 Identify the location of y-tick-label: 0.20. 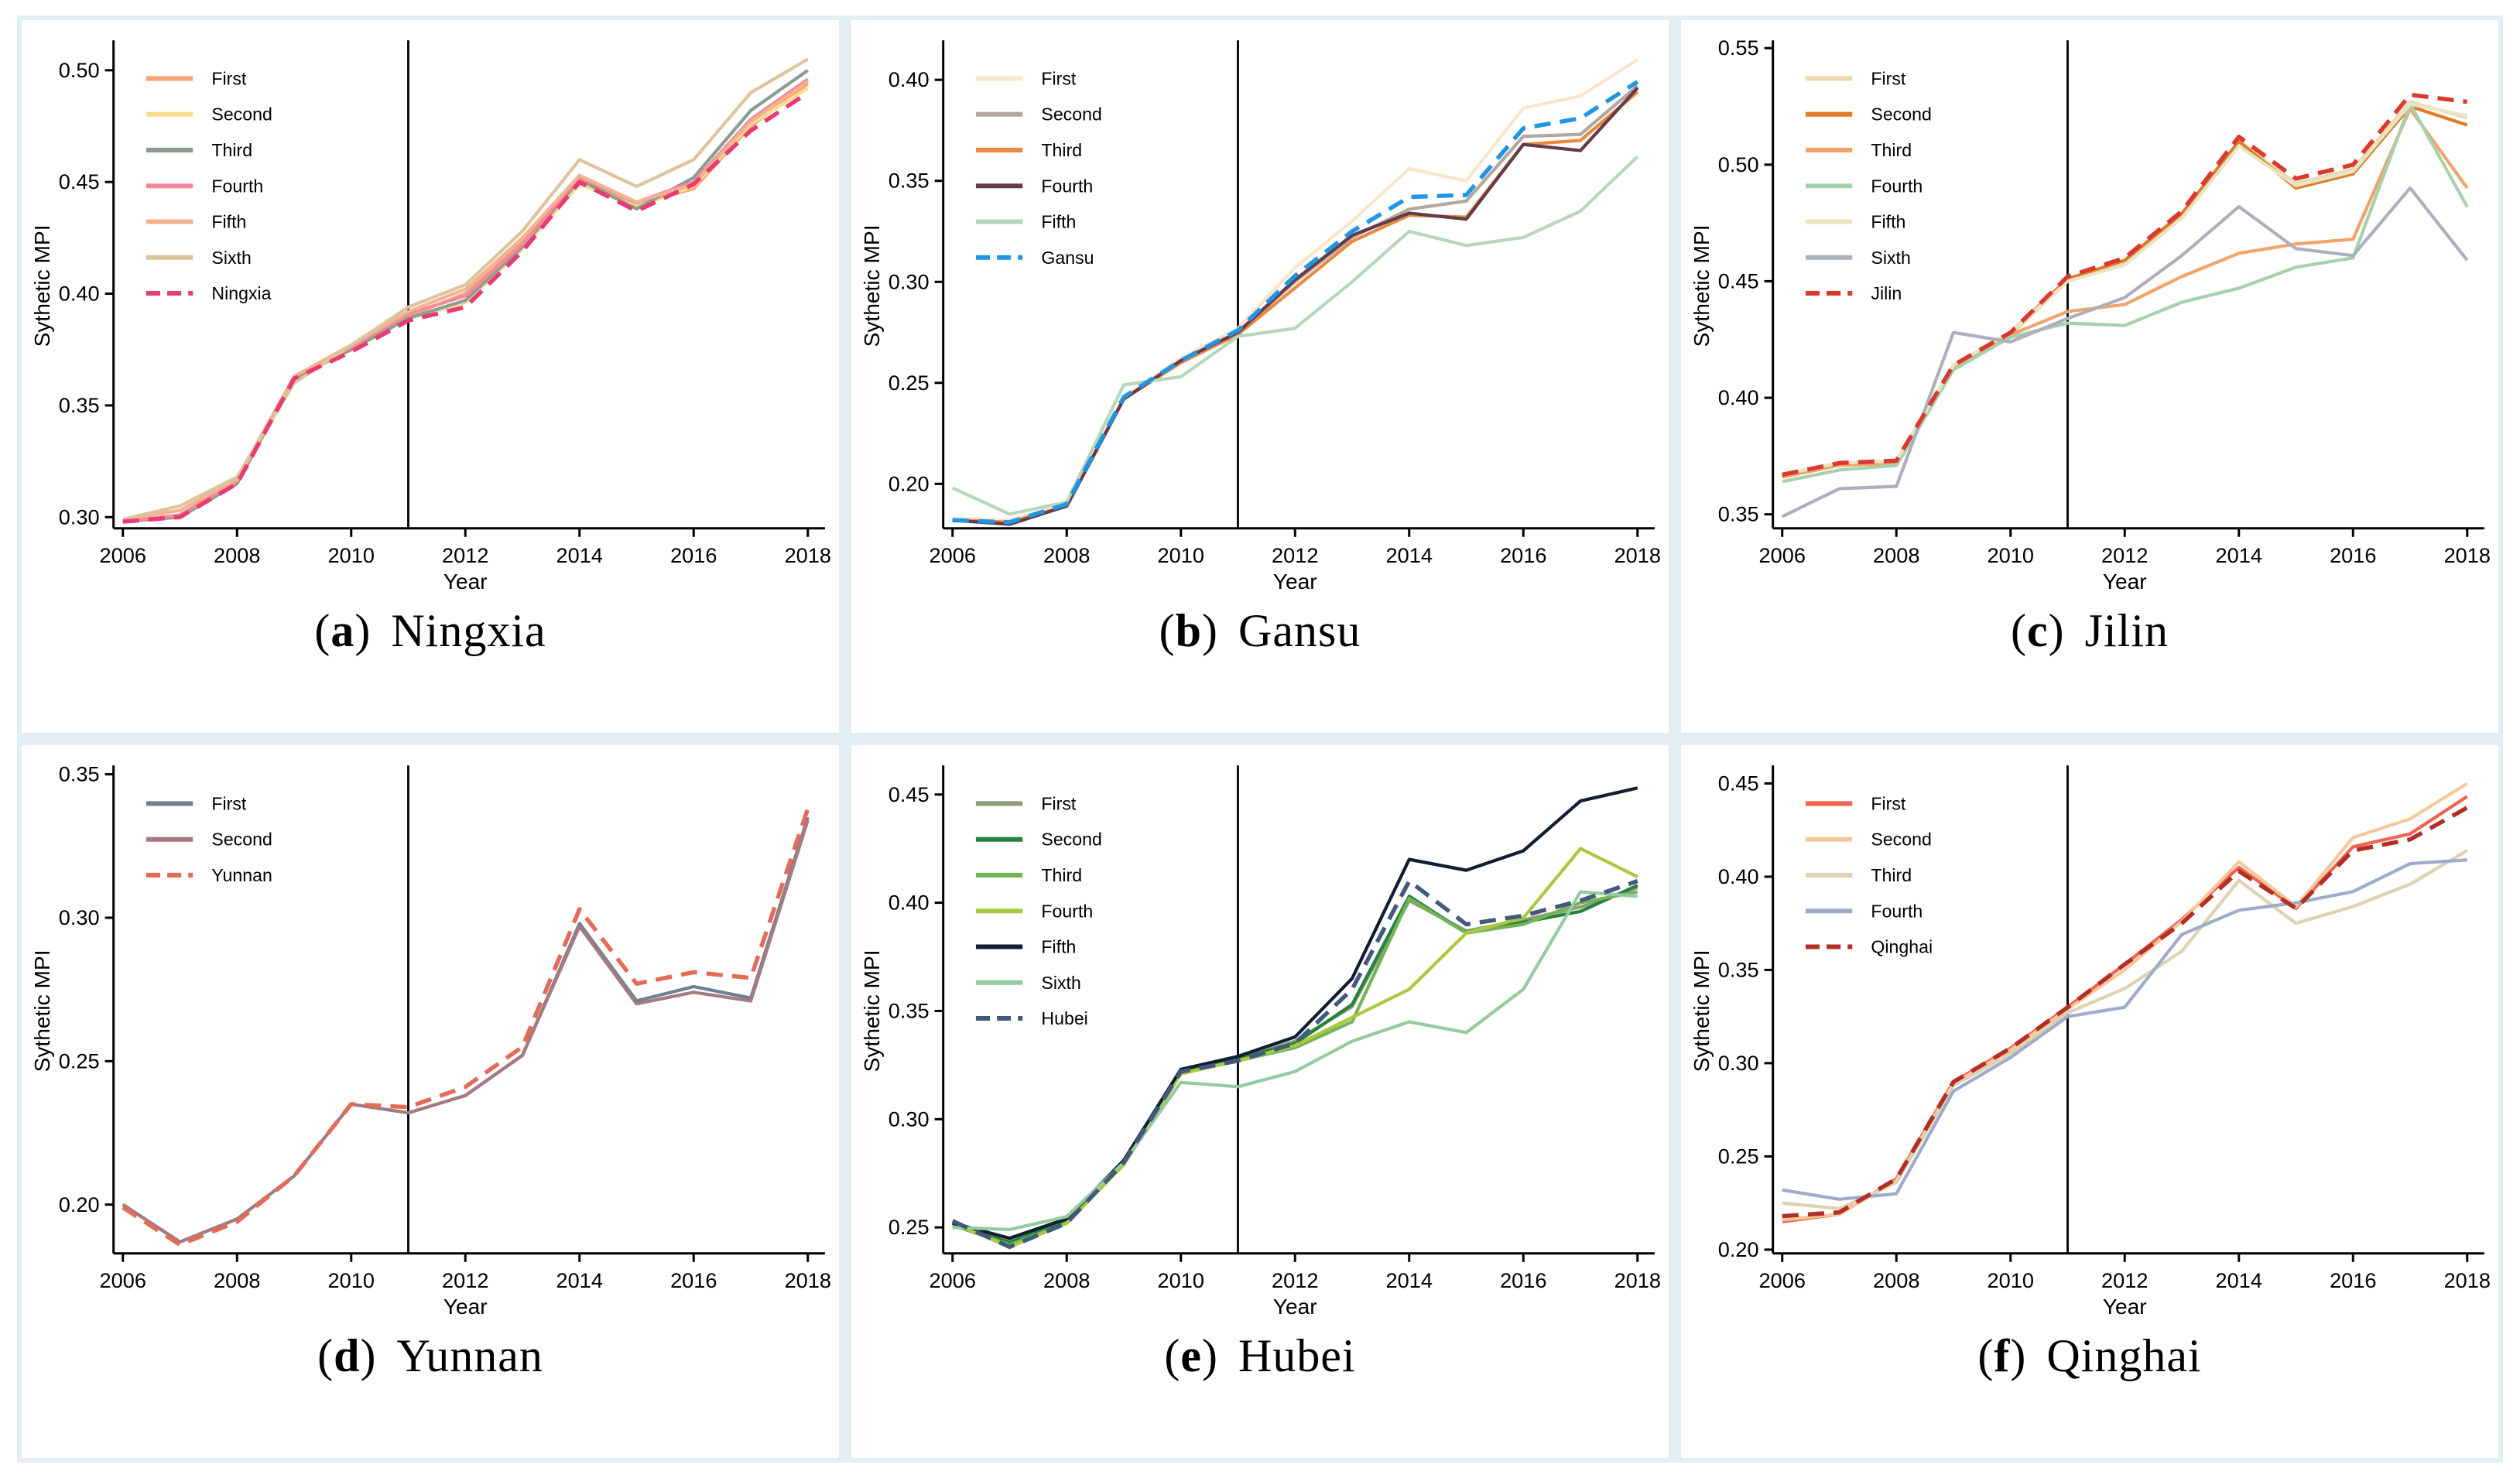
(80, 1204).